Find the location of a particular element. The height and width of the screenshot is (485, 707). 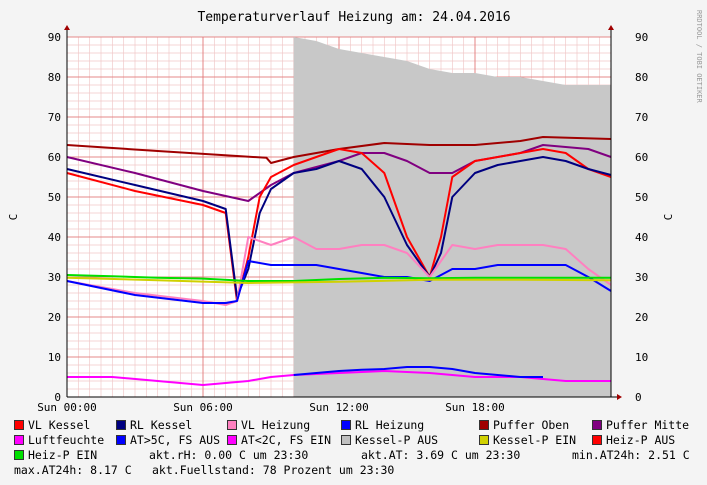

legend-item: Kessel-P EIN is located at coordinates (527, 440).